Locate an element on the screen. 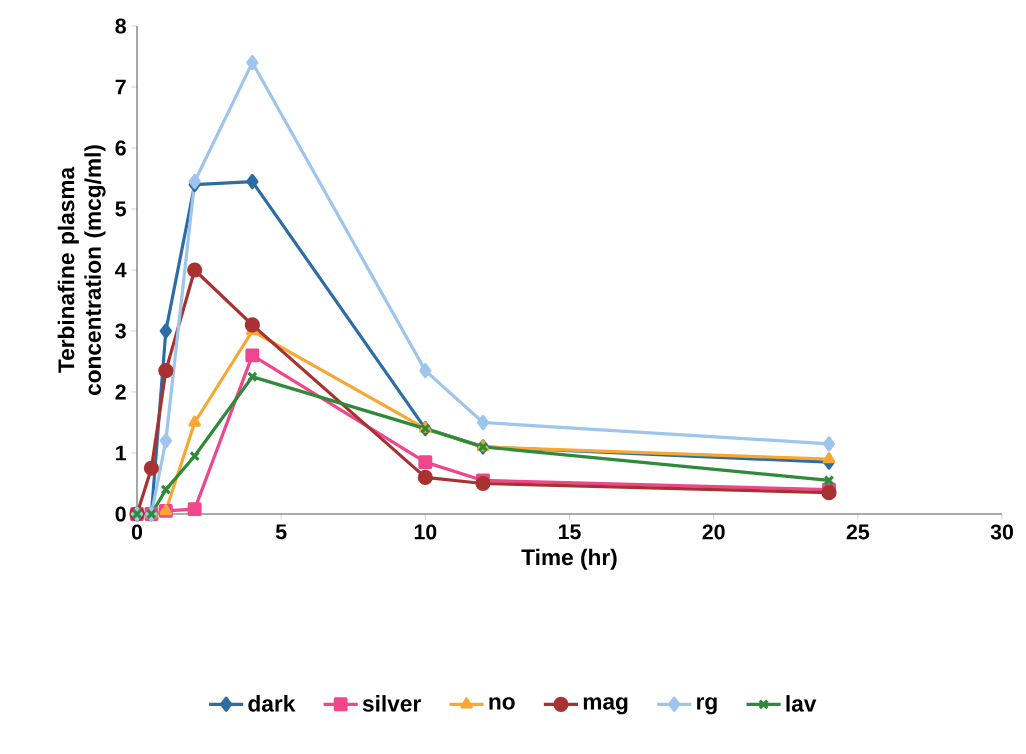 The width and height of the screenshot is (1026, 754). y-tick-label: 8 is located at coordinates (120, 26).